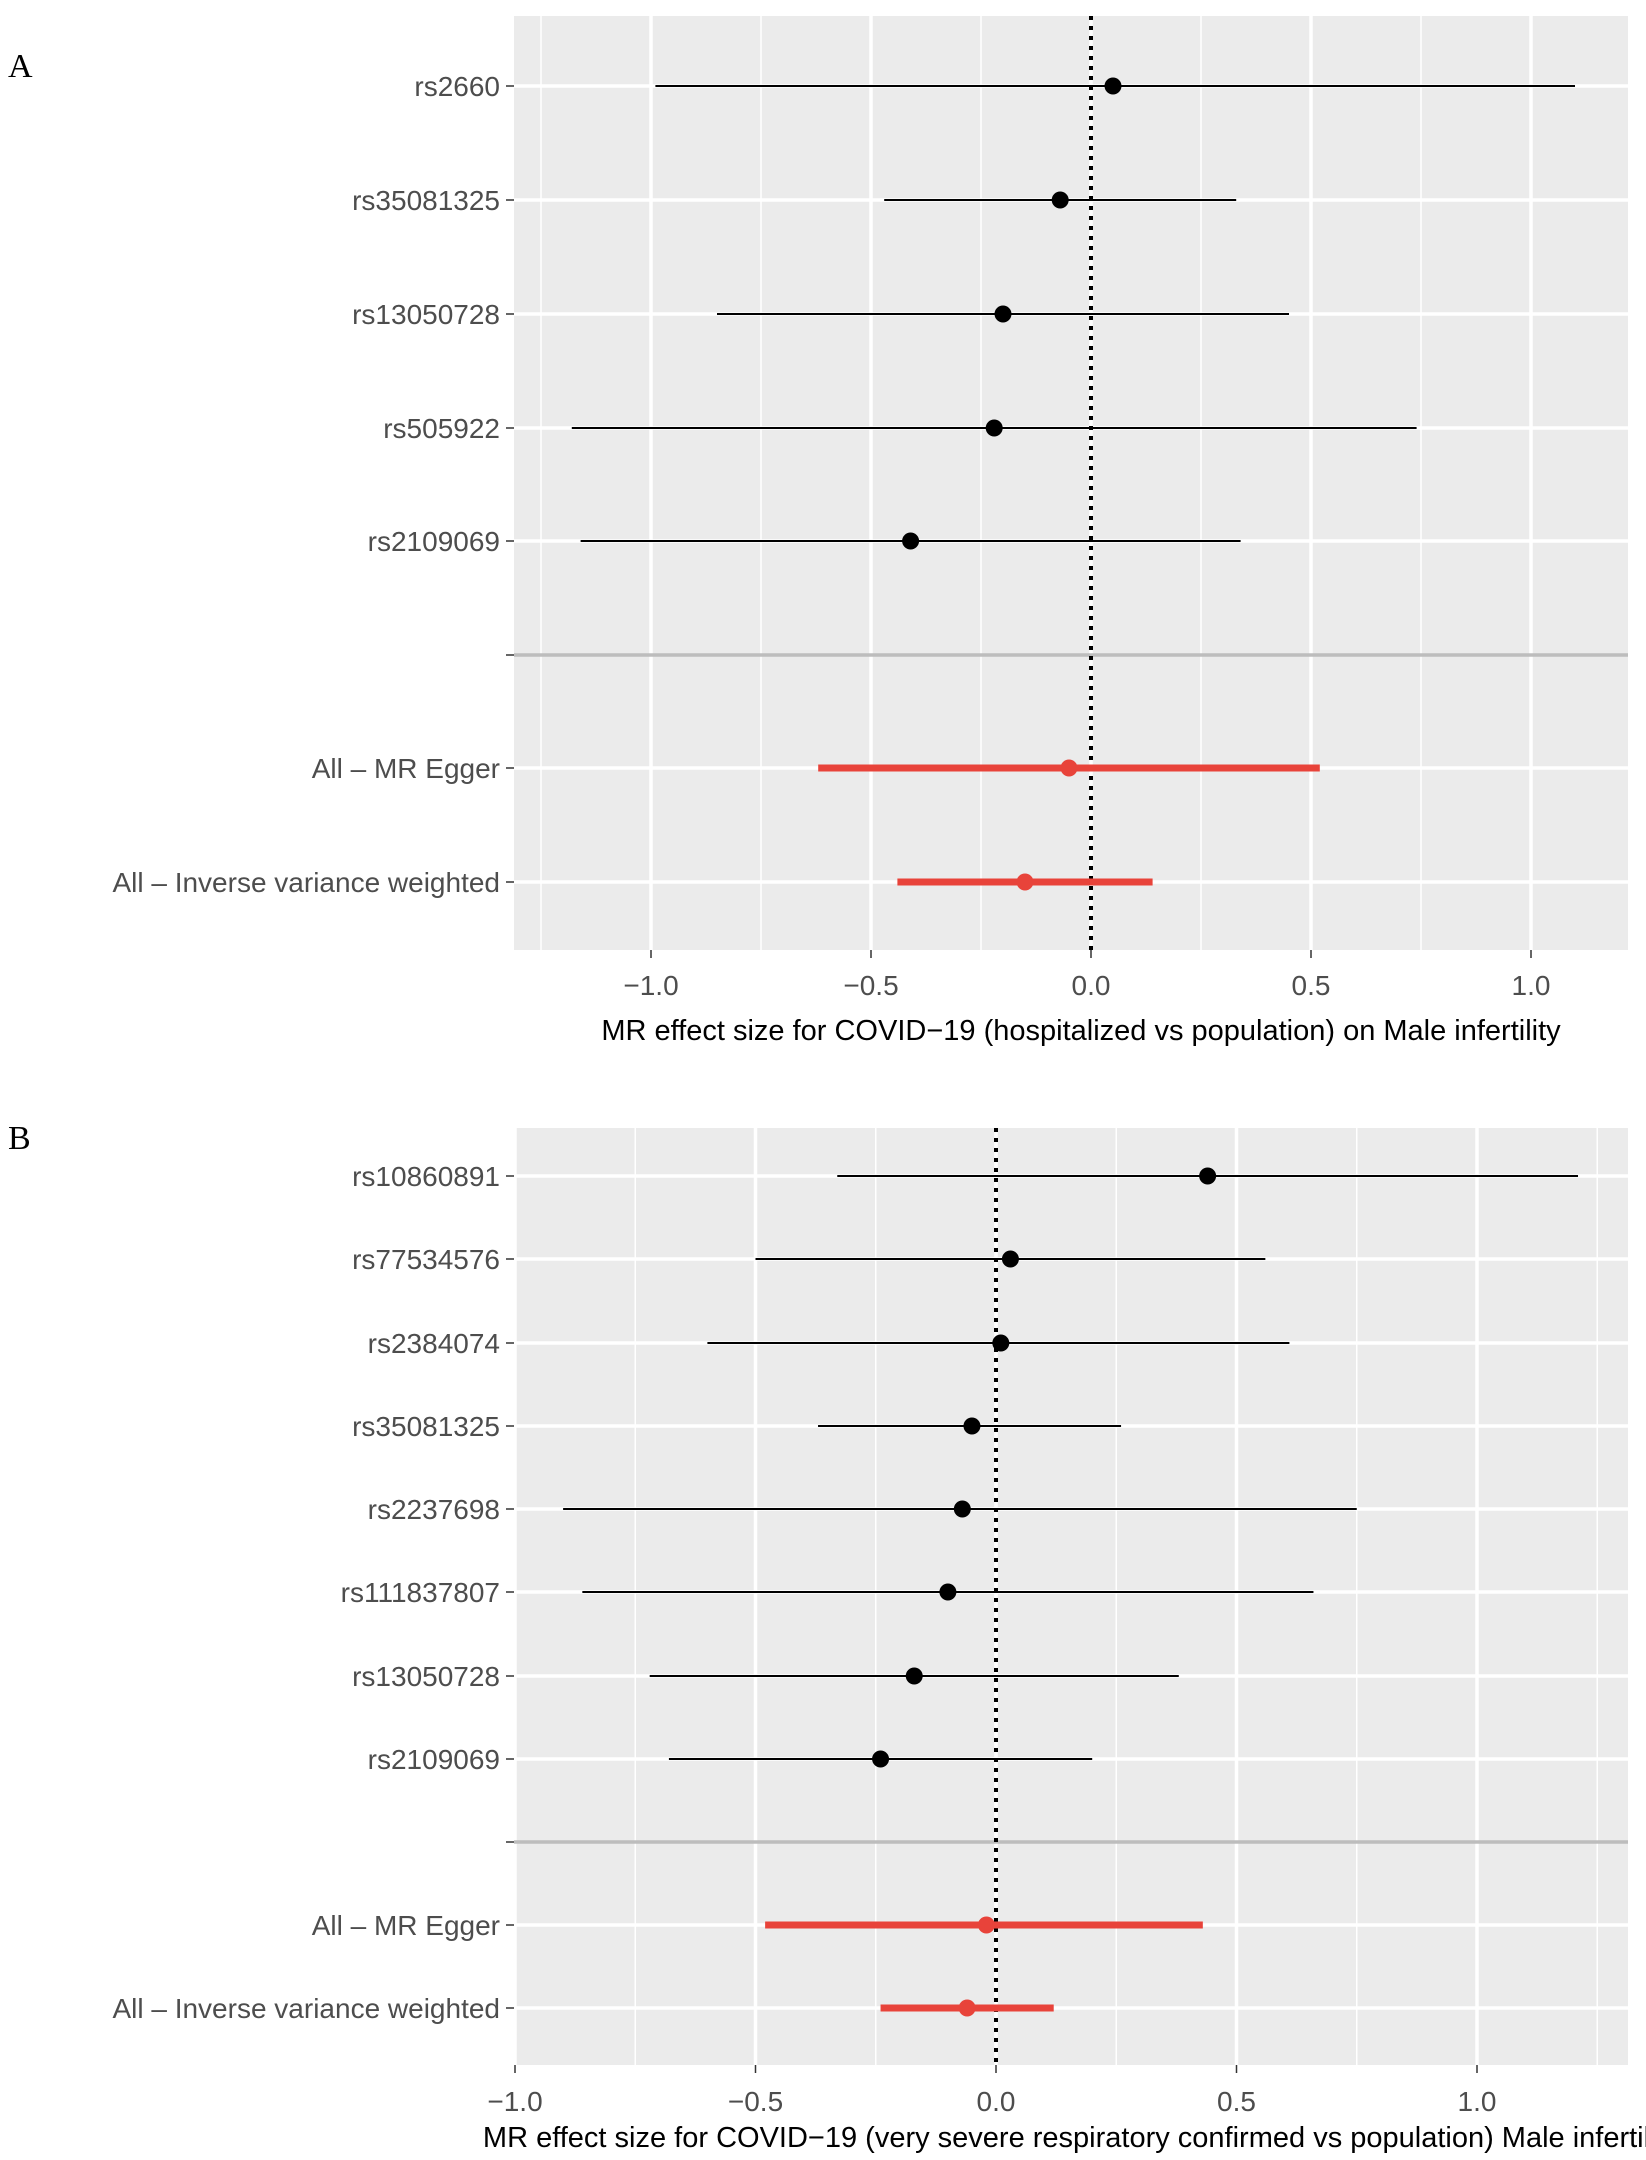 This screenshot has height=2160, width=1646. I want to click on panel-b-y-tick-label: rs2384074, so click(434, 1343).